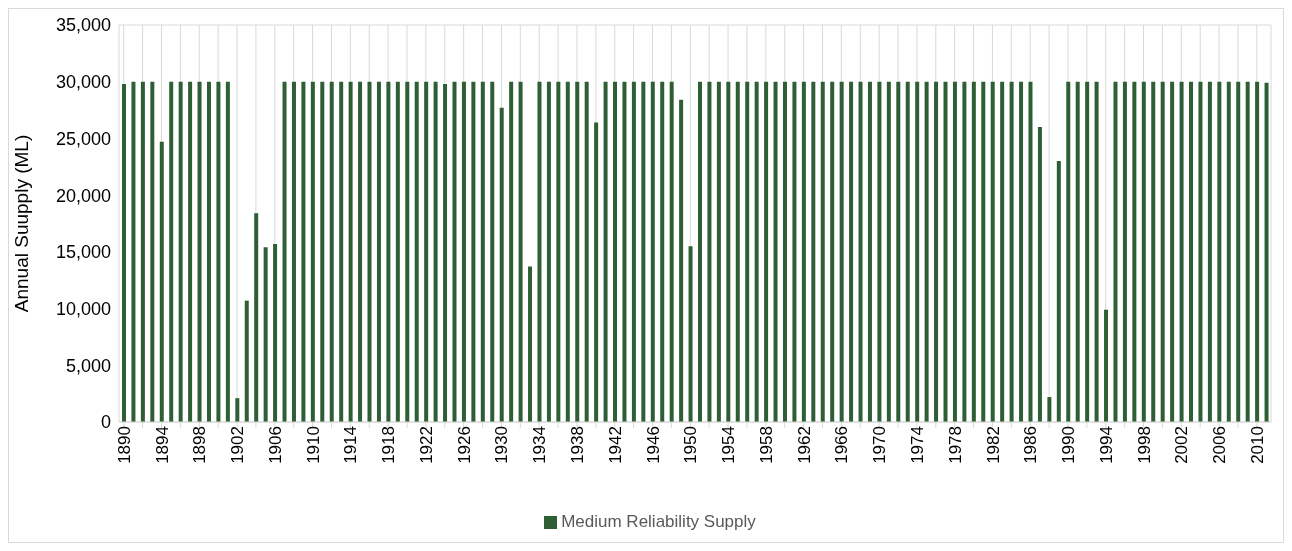 Image resolution: width=1292 pixels, height=551 pixels. I want to click on x-tick-label: 1906, so click(275, 445).